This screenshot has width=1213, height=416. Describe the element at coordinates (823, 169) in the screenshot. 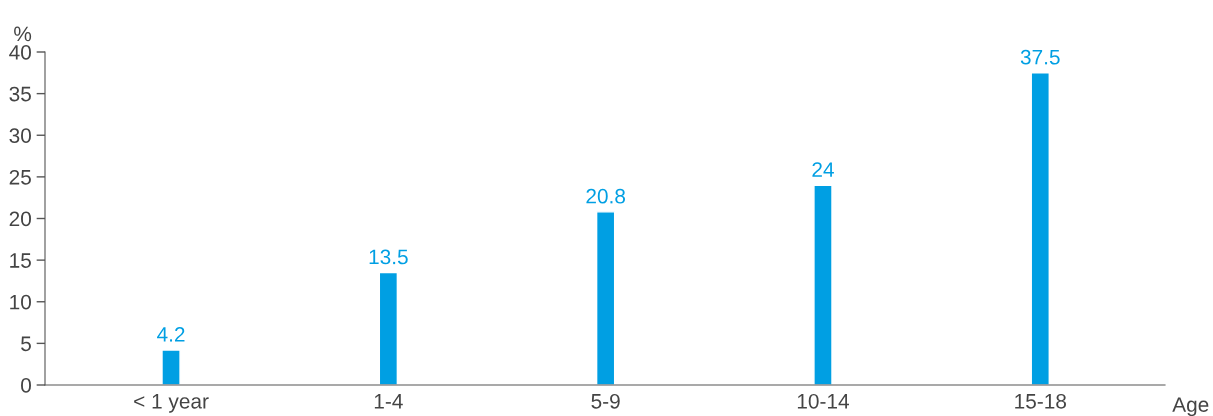

I see `data-label: 24` at that location.